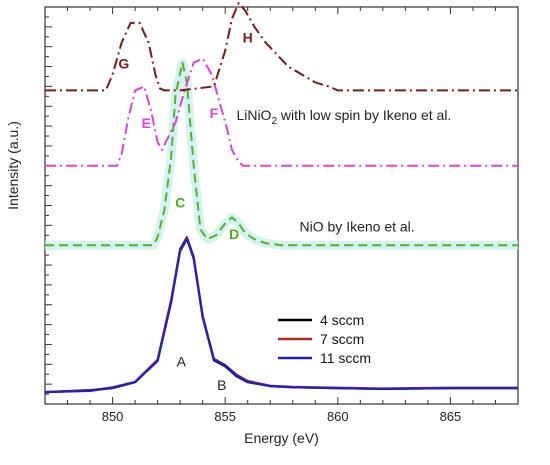 The height and width of the screenshot is (465, 550). What do you see at coordinates (248, 38) in the screenshot?
I see `peak-label: H` at bounding box center [248, 38].